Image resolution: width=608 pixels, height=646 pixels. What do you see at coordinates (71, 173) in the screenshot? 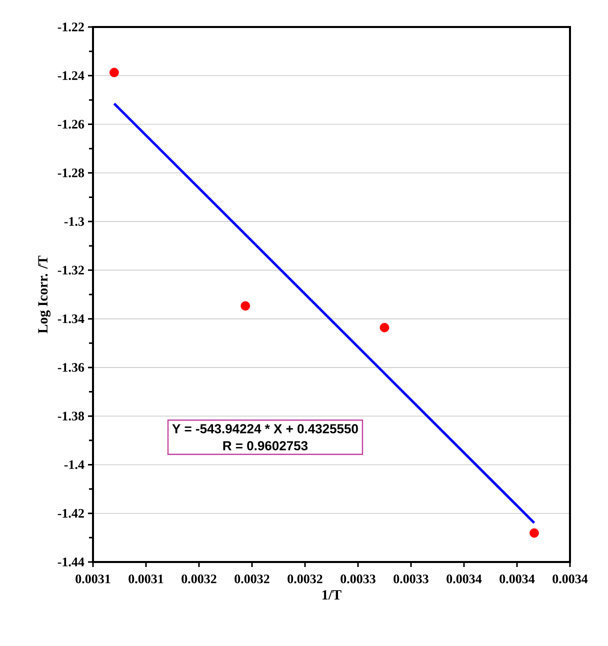
I see `y-tick-label: -1.28` at bounding box center [71, 173].